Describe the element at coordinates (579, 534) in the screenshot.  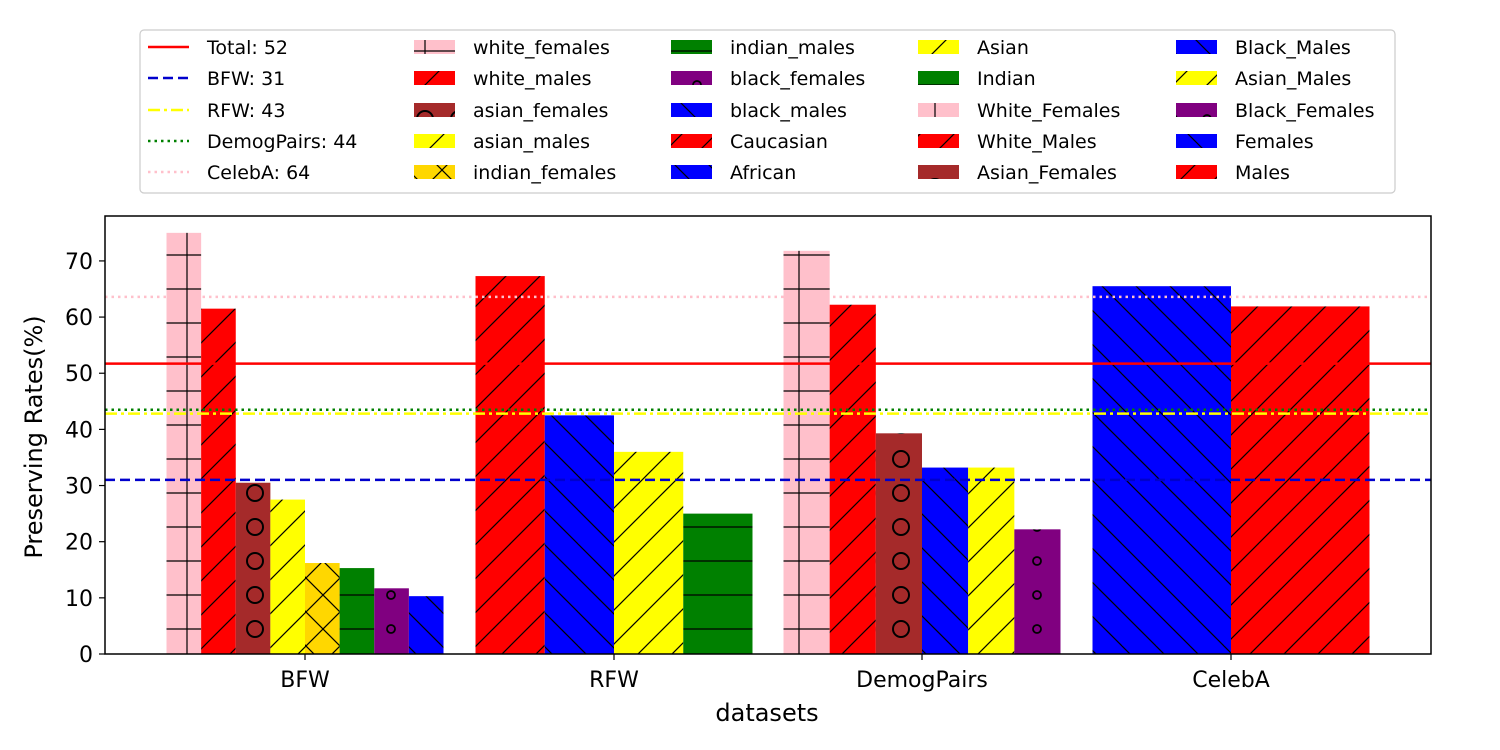
I see `bar-rfw-african` at that location.